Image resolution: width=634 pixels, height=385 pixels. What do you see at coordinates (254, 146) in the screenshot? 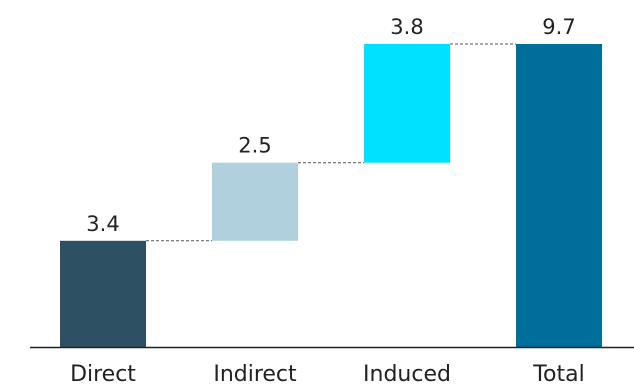
I see `value-label-indirect: 2.5` at bounding box center [254, 146].